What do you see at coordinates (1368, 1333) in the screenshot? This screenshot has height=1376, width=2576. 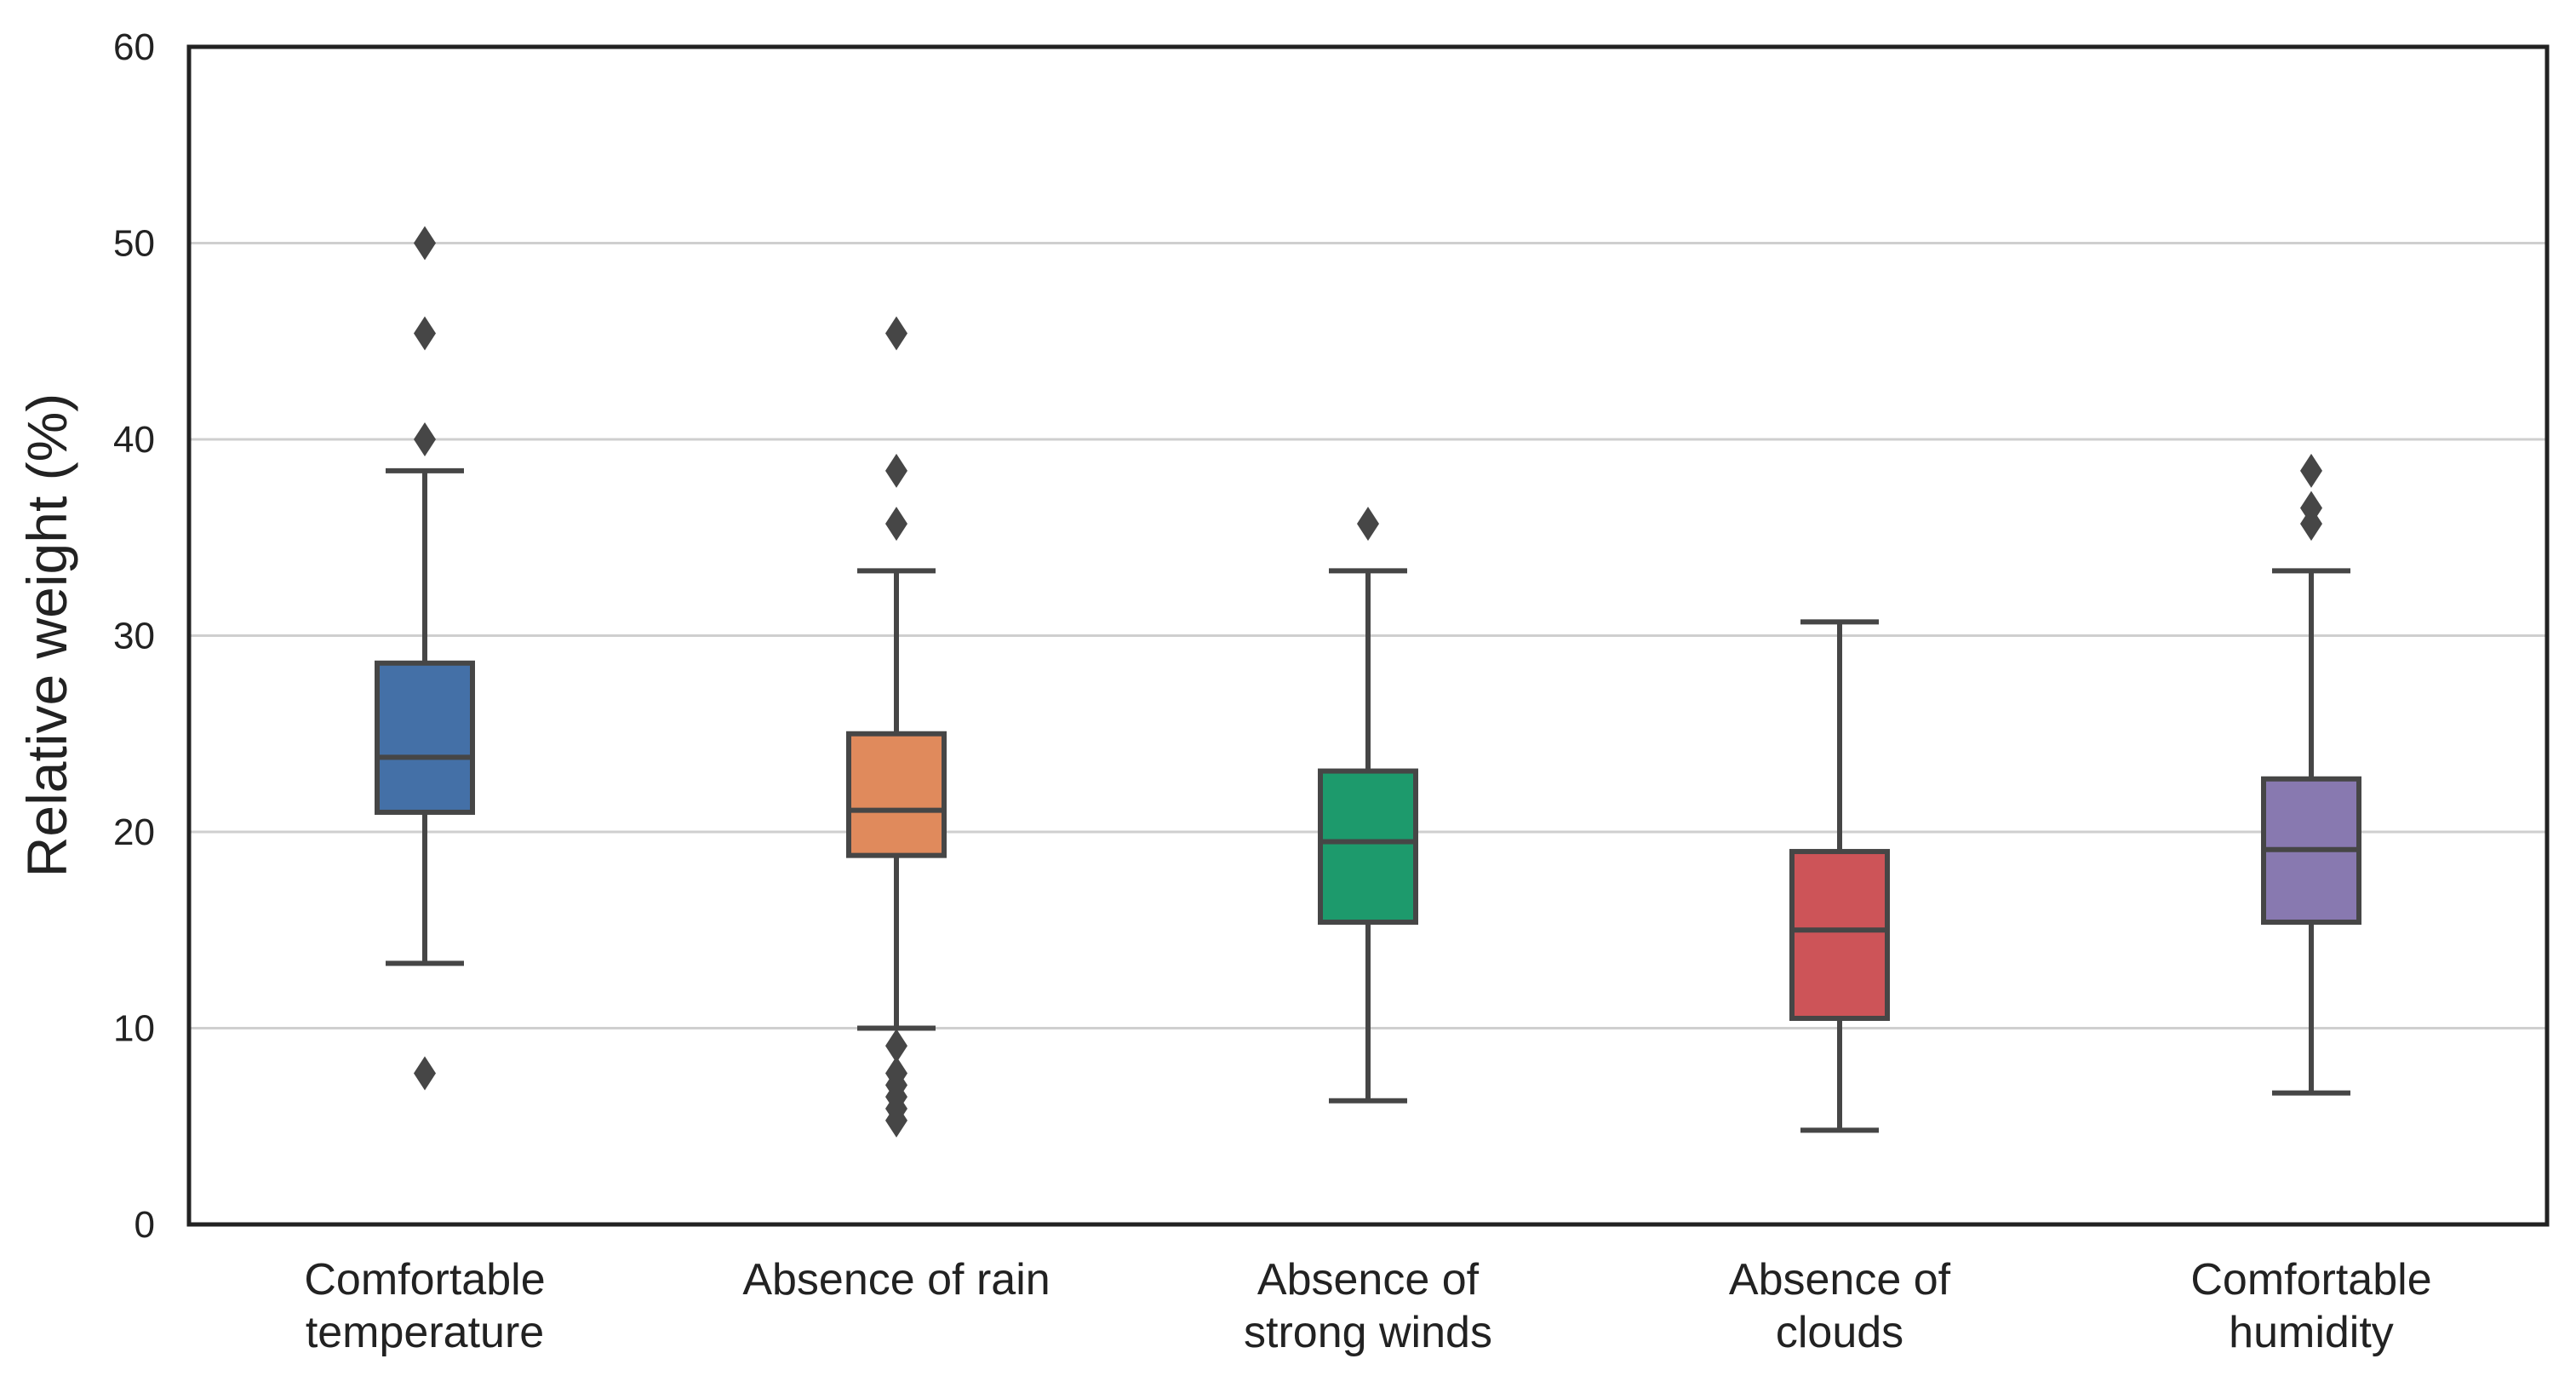 I see `x-category-label: strong winds` at bounding box center [1368, 1333].